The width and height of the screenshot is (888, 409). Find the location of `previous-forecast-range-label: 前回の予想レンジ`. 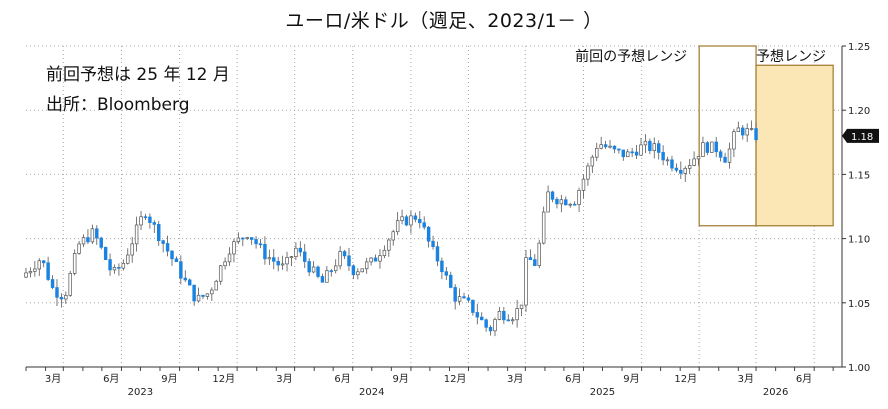

previous-forecast-range-label: 前回の予想レンジ is located at coordinates (631, 56).